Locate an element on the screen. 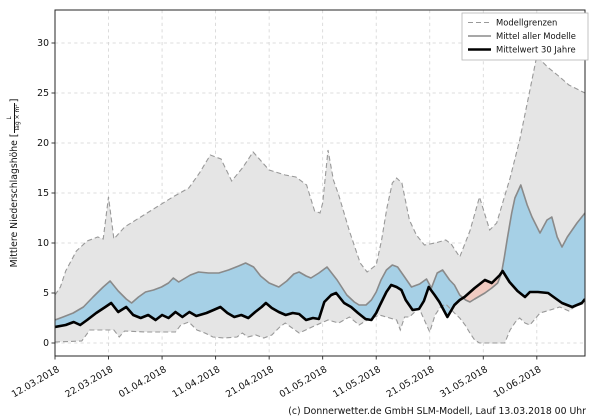  mean-30y-line is located at coordinates (320, 299).